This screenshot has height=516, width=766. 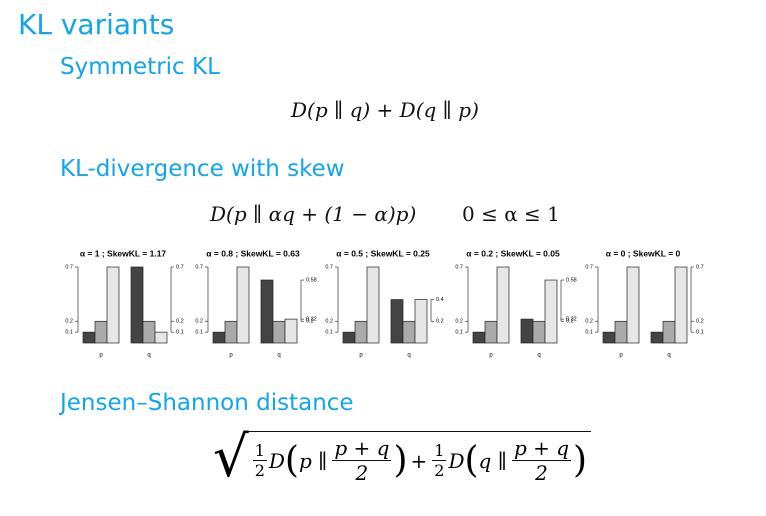 I want to click on panel-title: α = 1 ; SkewKL = 1.17, so click(x=123, y=253).